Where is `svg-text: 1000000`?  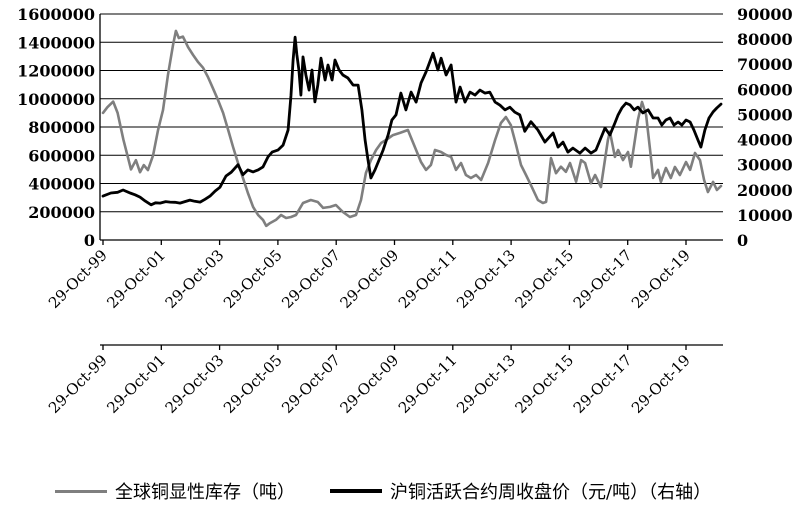
svg-text: 1000000 is located at coordinates (56, 99).